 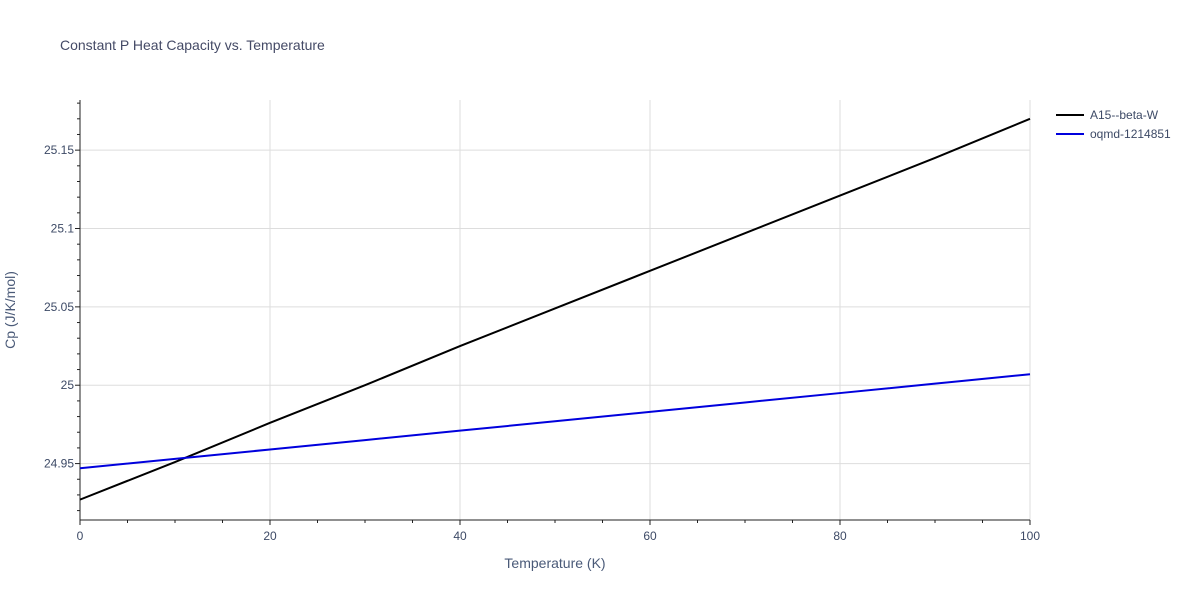 I want to click on x-axis-label: Temperature (K), so click(x=554, y=563).